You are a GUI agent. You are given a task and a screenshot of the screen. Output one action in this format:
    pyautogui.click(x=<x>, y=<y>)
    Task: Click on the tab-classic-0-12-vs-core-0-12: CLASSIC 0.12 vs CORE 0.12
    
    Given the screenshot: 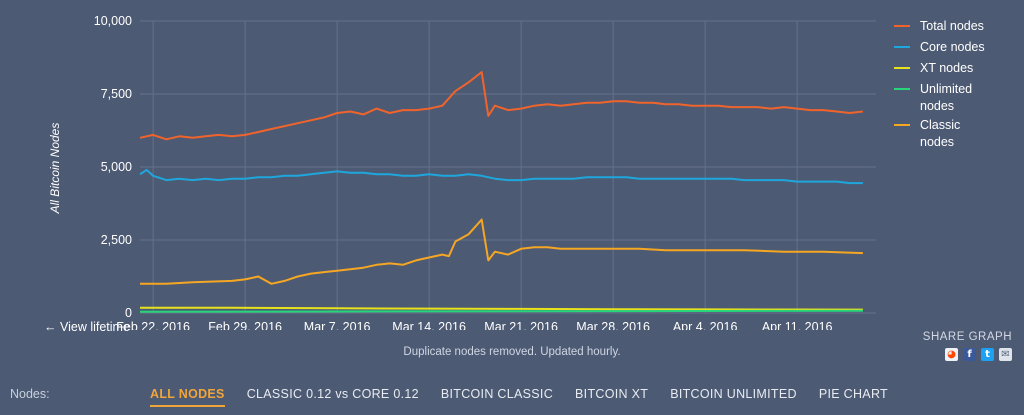 What is the action you would take?
    pyautogui.click(x=332, y=394)
    